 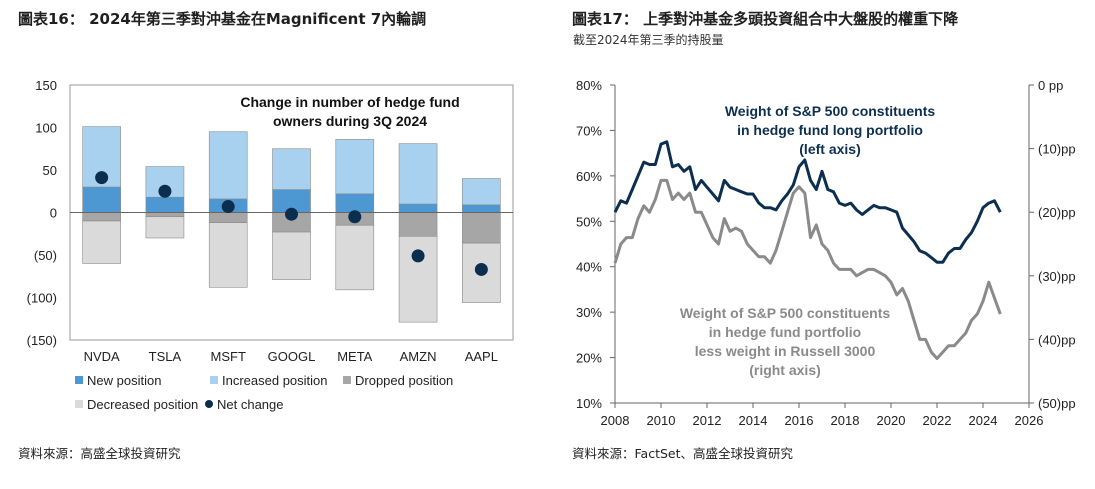 I want to click on y-tick-label: 50, so click(x=50, y=170).